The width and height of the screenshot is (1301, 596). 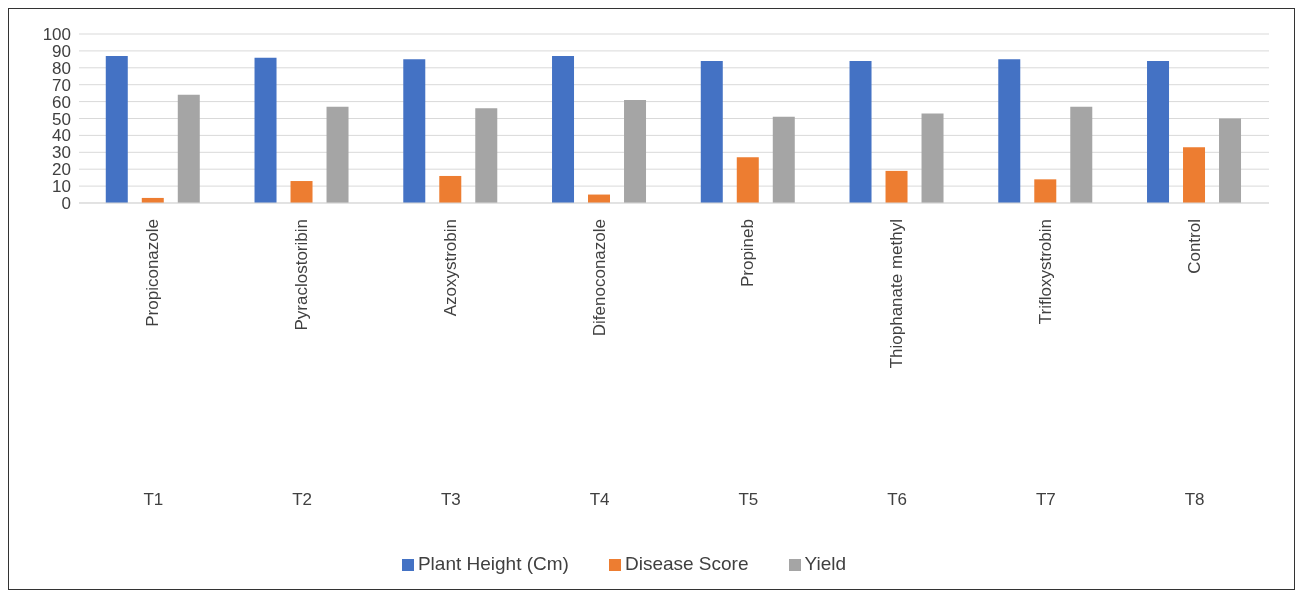 I want to click on y-tick-label: 70, so click(x=61, y=85).